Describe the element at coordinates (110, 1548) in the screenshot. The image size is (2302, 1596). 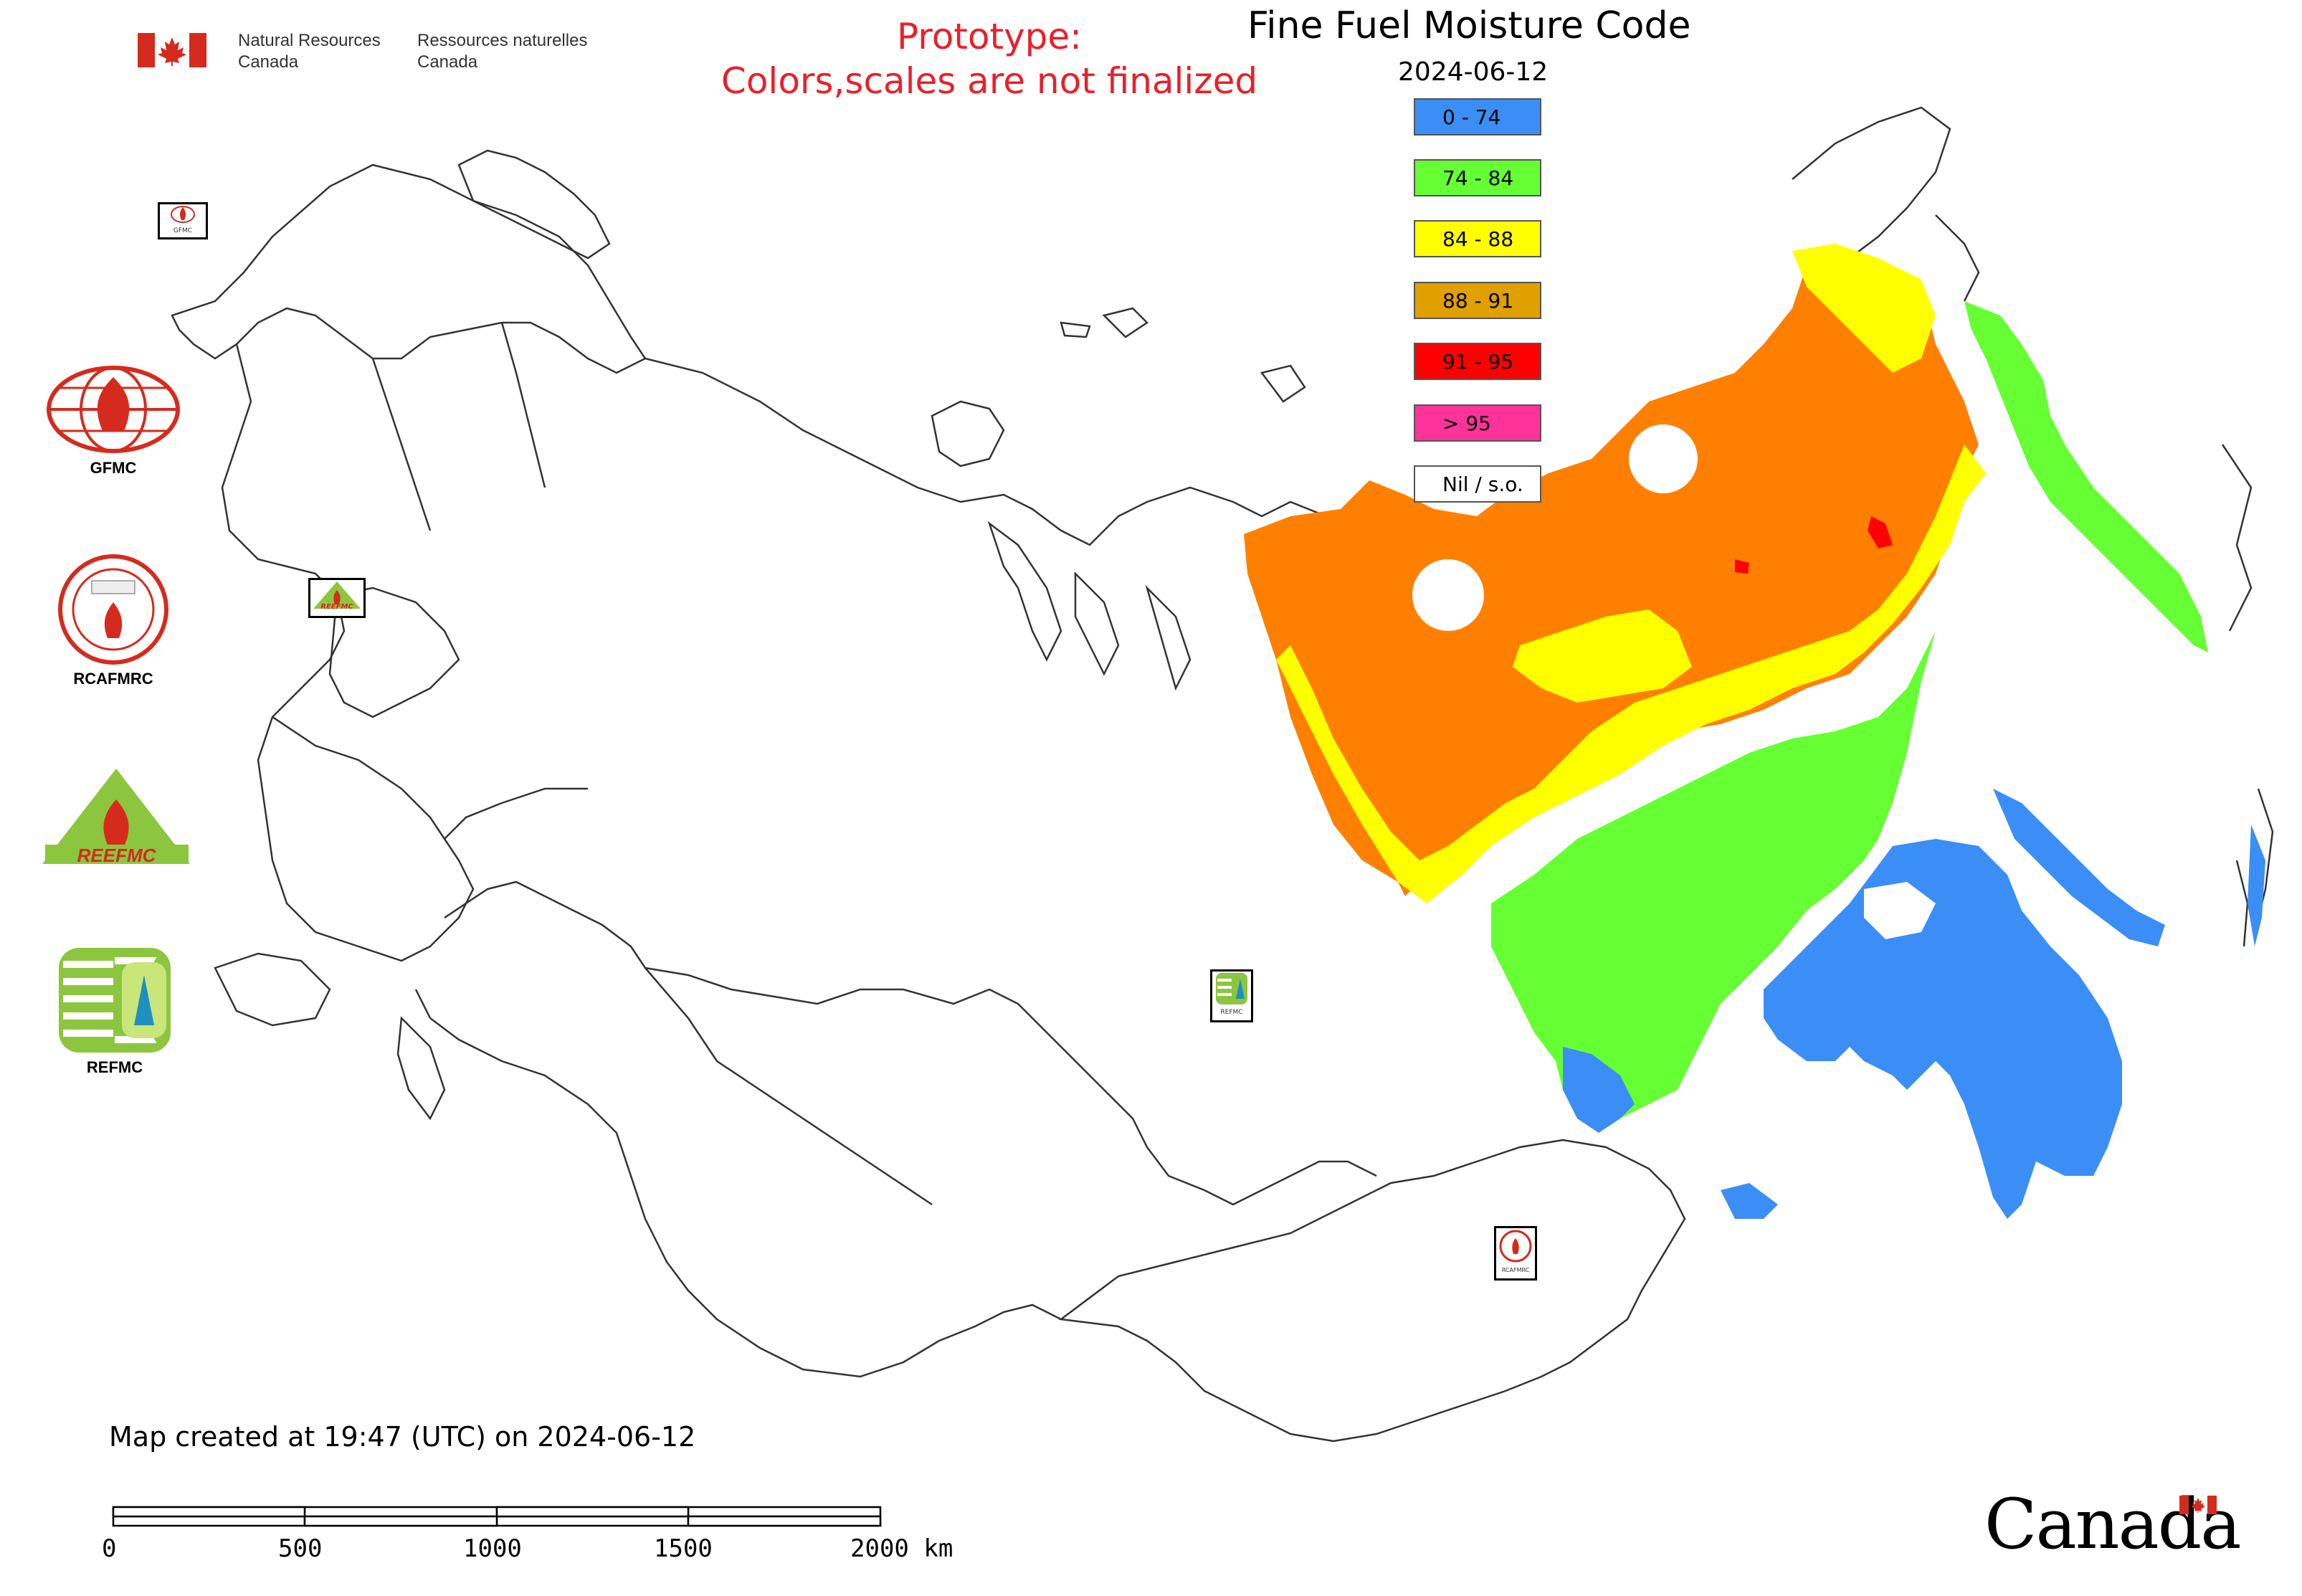
I see `scale-tick-0: 0` at that location.